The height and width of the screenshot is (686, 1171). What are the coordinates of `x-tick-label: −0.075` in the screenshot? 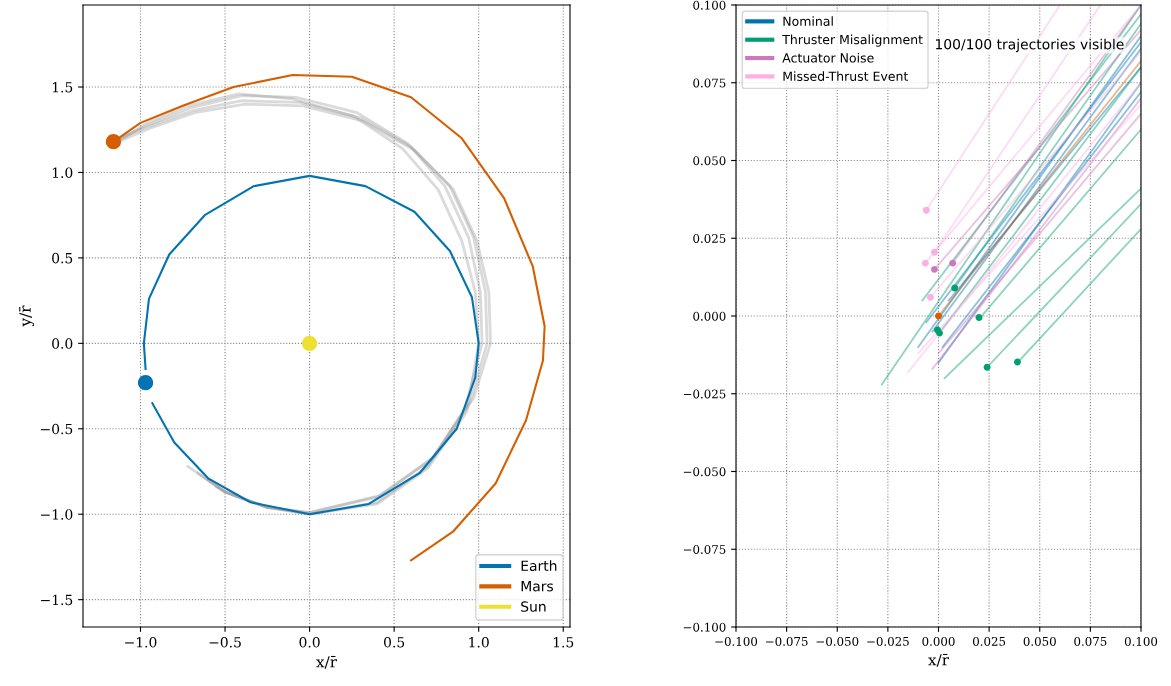 It's located at (787, 641).